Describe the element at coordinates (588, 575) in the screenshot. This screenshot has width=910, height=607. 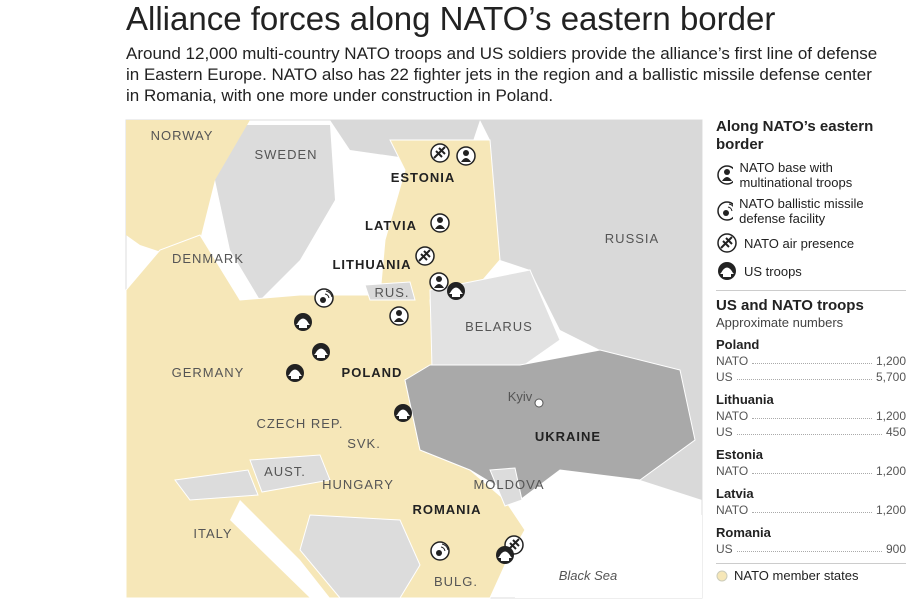
I see `map-label: Black Sea` at that location.